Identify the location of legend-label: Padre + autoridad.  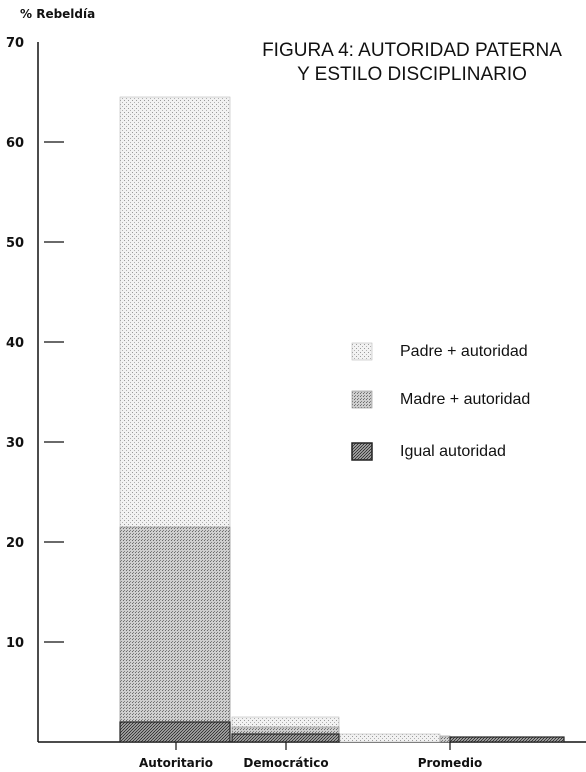
(464, 351).